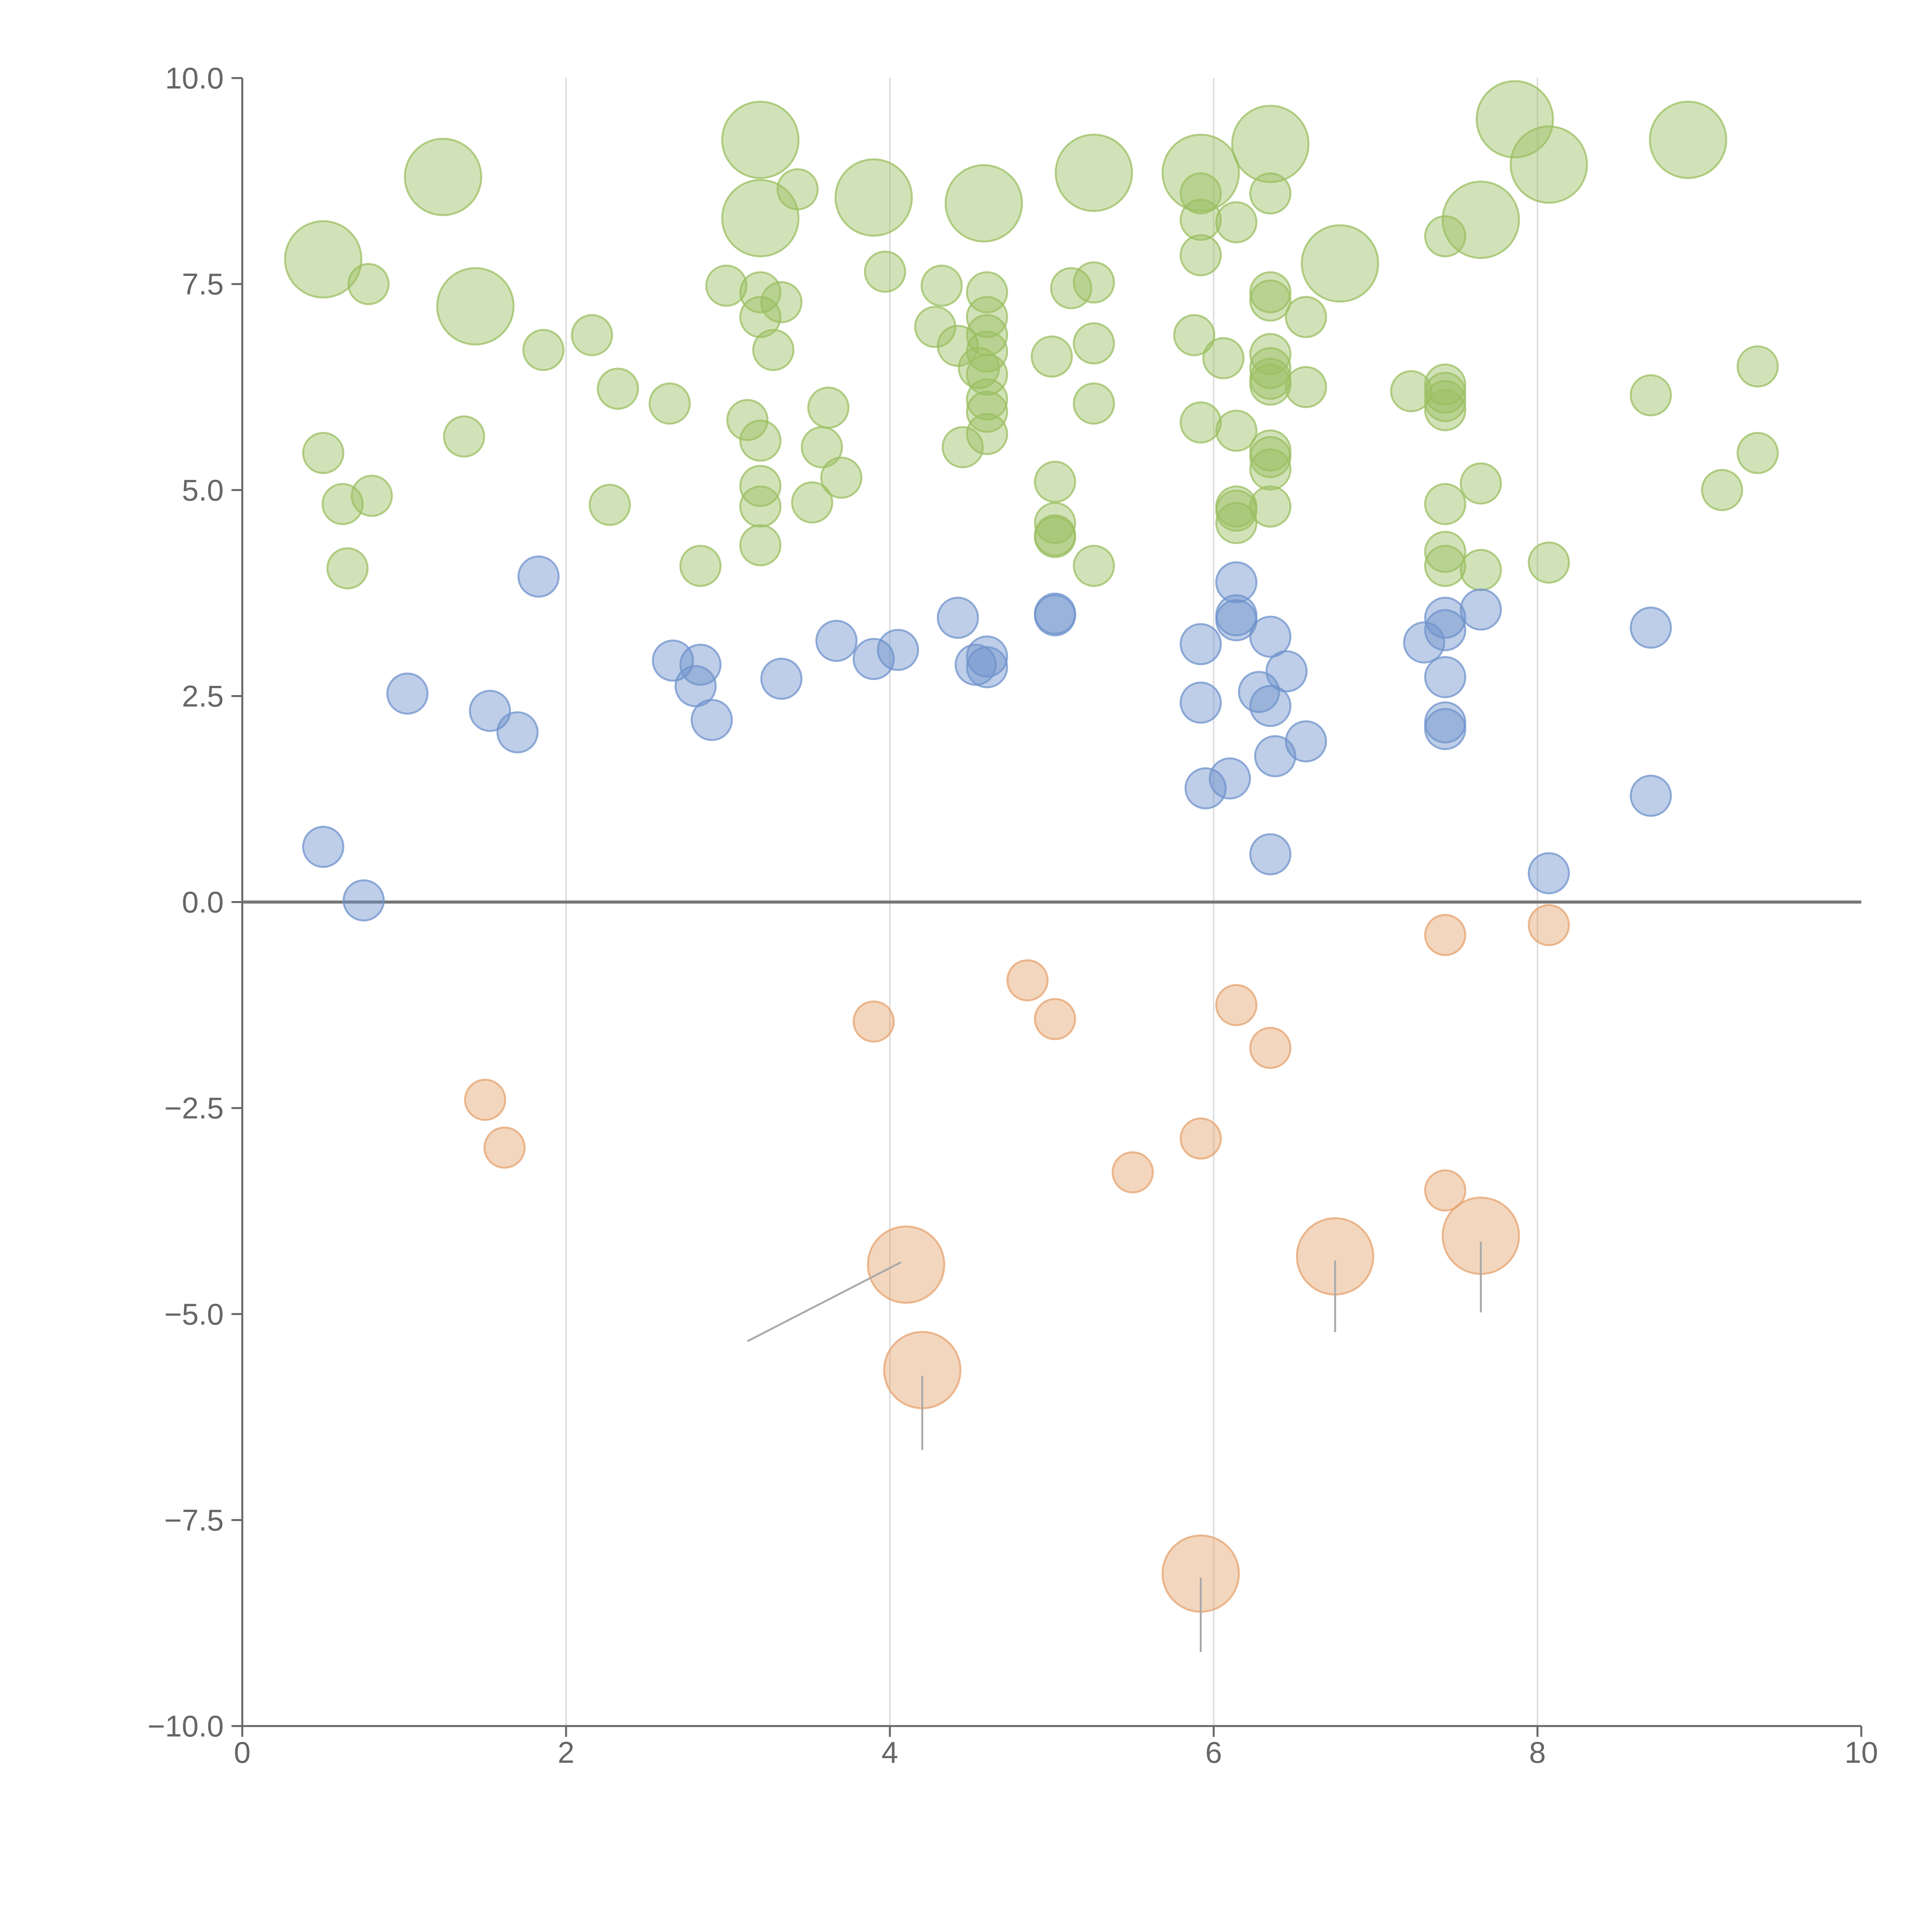 This screenshot has height=1932, width=1932. What do you see at coordinates (194, 1108) in the screenshot?
I see `y-tick-label: −2.5` at bounding box center [194, 1108].